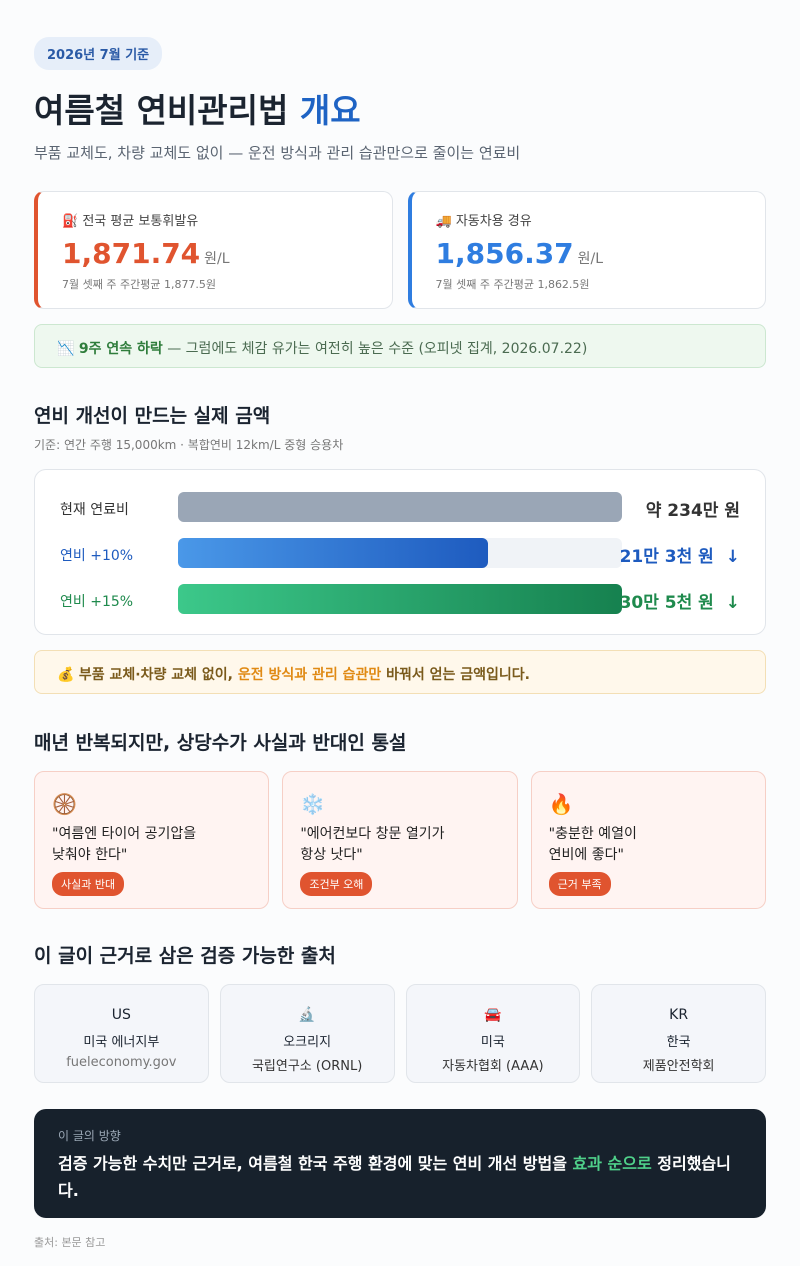  What do you see at coordinates (307, 1042) in the screenshot?
I see `source-name: 오크리지` at bounding box center [307, 1042].